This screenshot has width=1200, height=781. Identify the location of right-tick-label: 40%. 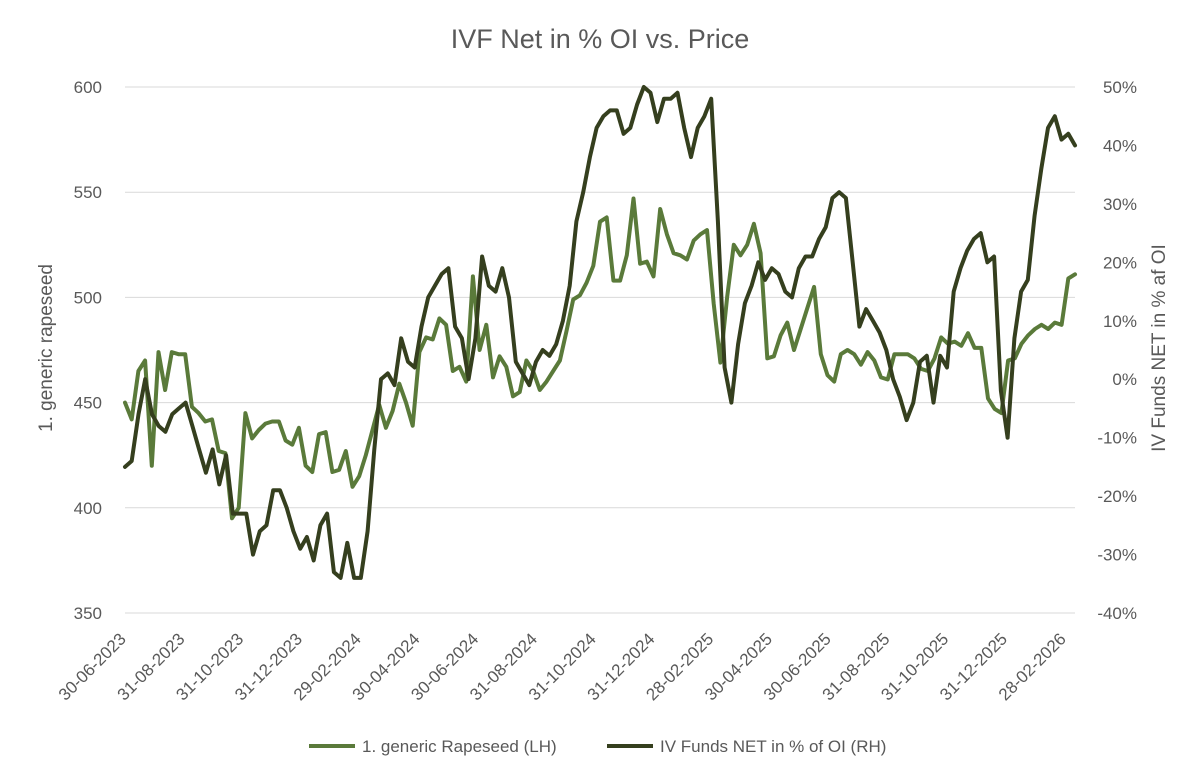
(1120, 145).